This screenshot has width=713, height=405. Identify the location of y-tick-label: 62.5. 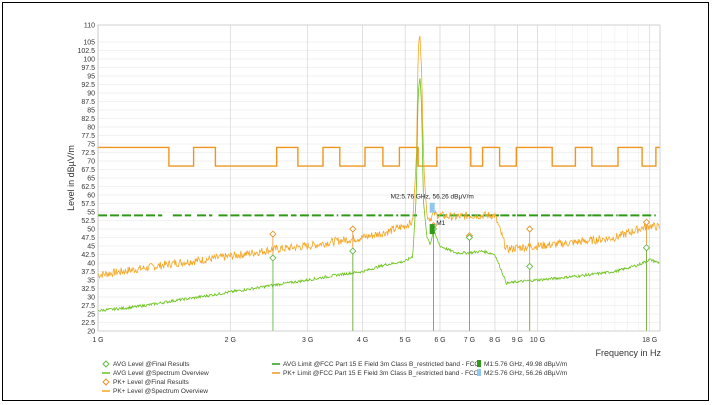
(88, 187).